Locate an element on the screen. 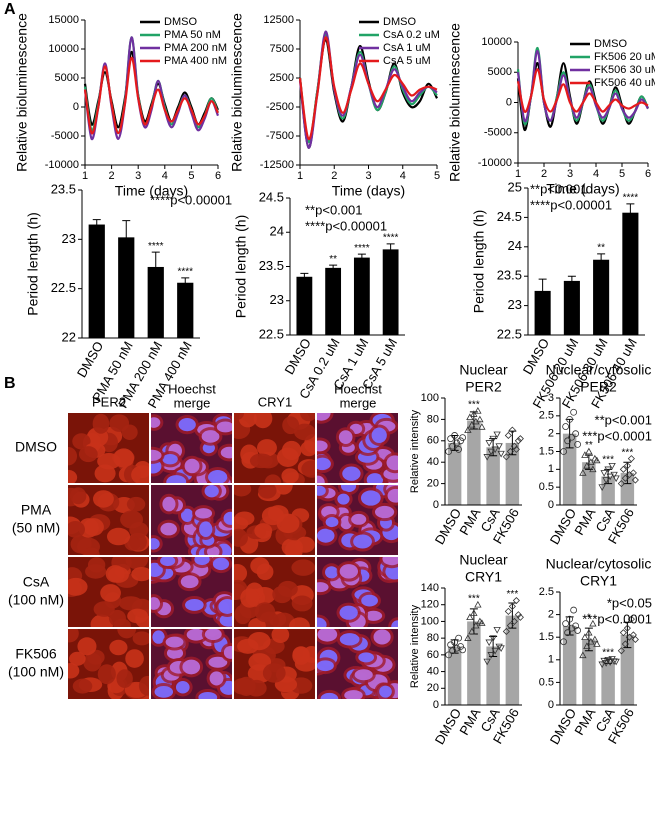 The width and height of the screenshot is (655, 830). row-label: FK506 is located at coordinates (35, 654).